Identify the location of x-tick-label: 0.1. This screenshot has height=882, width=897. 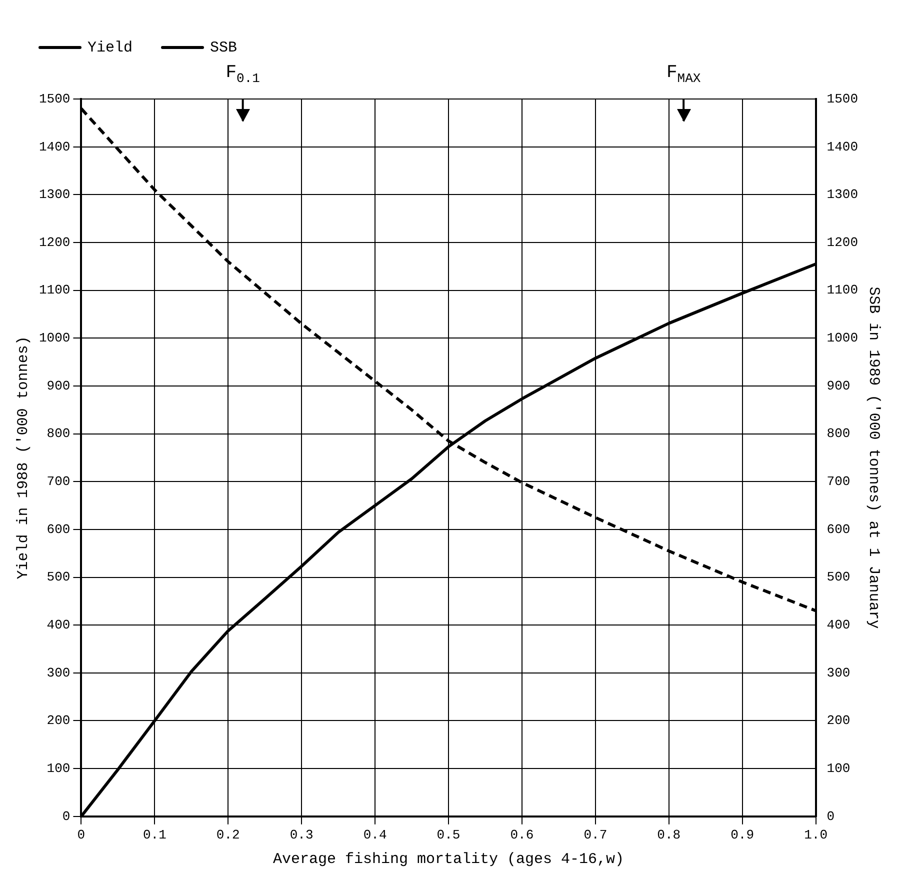
(154, 835).